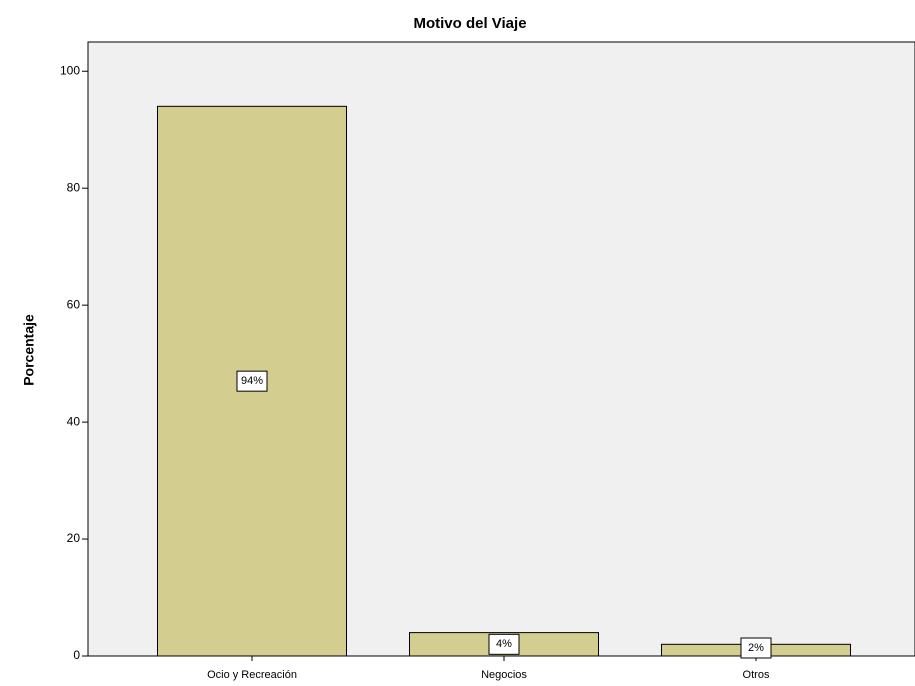 Image resolution: width=915 pixels, height=686 pixels. What do you see at coordinates (756, 675) in the screenshot?
I see `x-tick-label: Otros` at bounding box center [756, 675].